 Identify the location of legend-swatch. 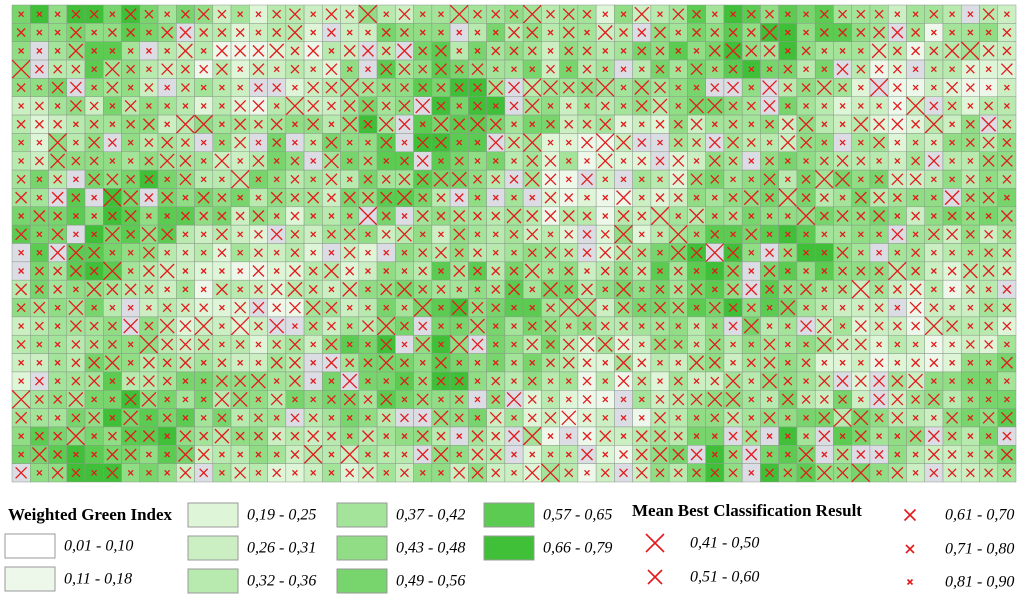
(213, 581).